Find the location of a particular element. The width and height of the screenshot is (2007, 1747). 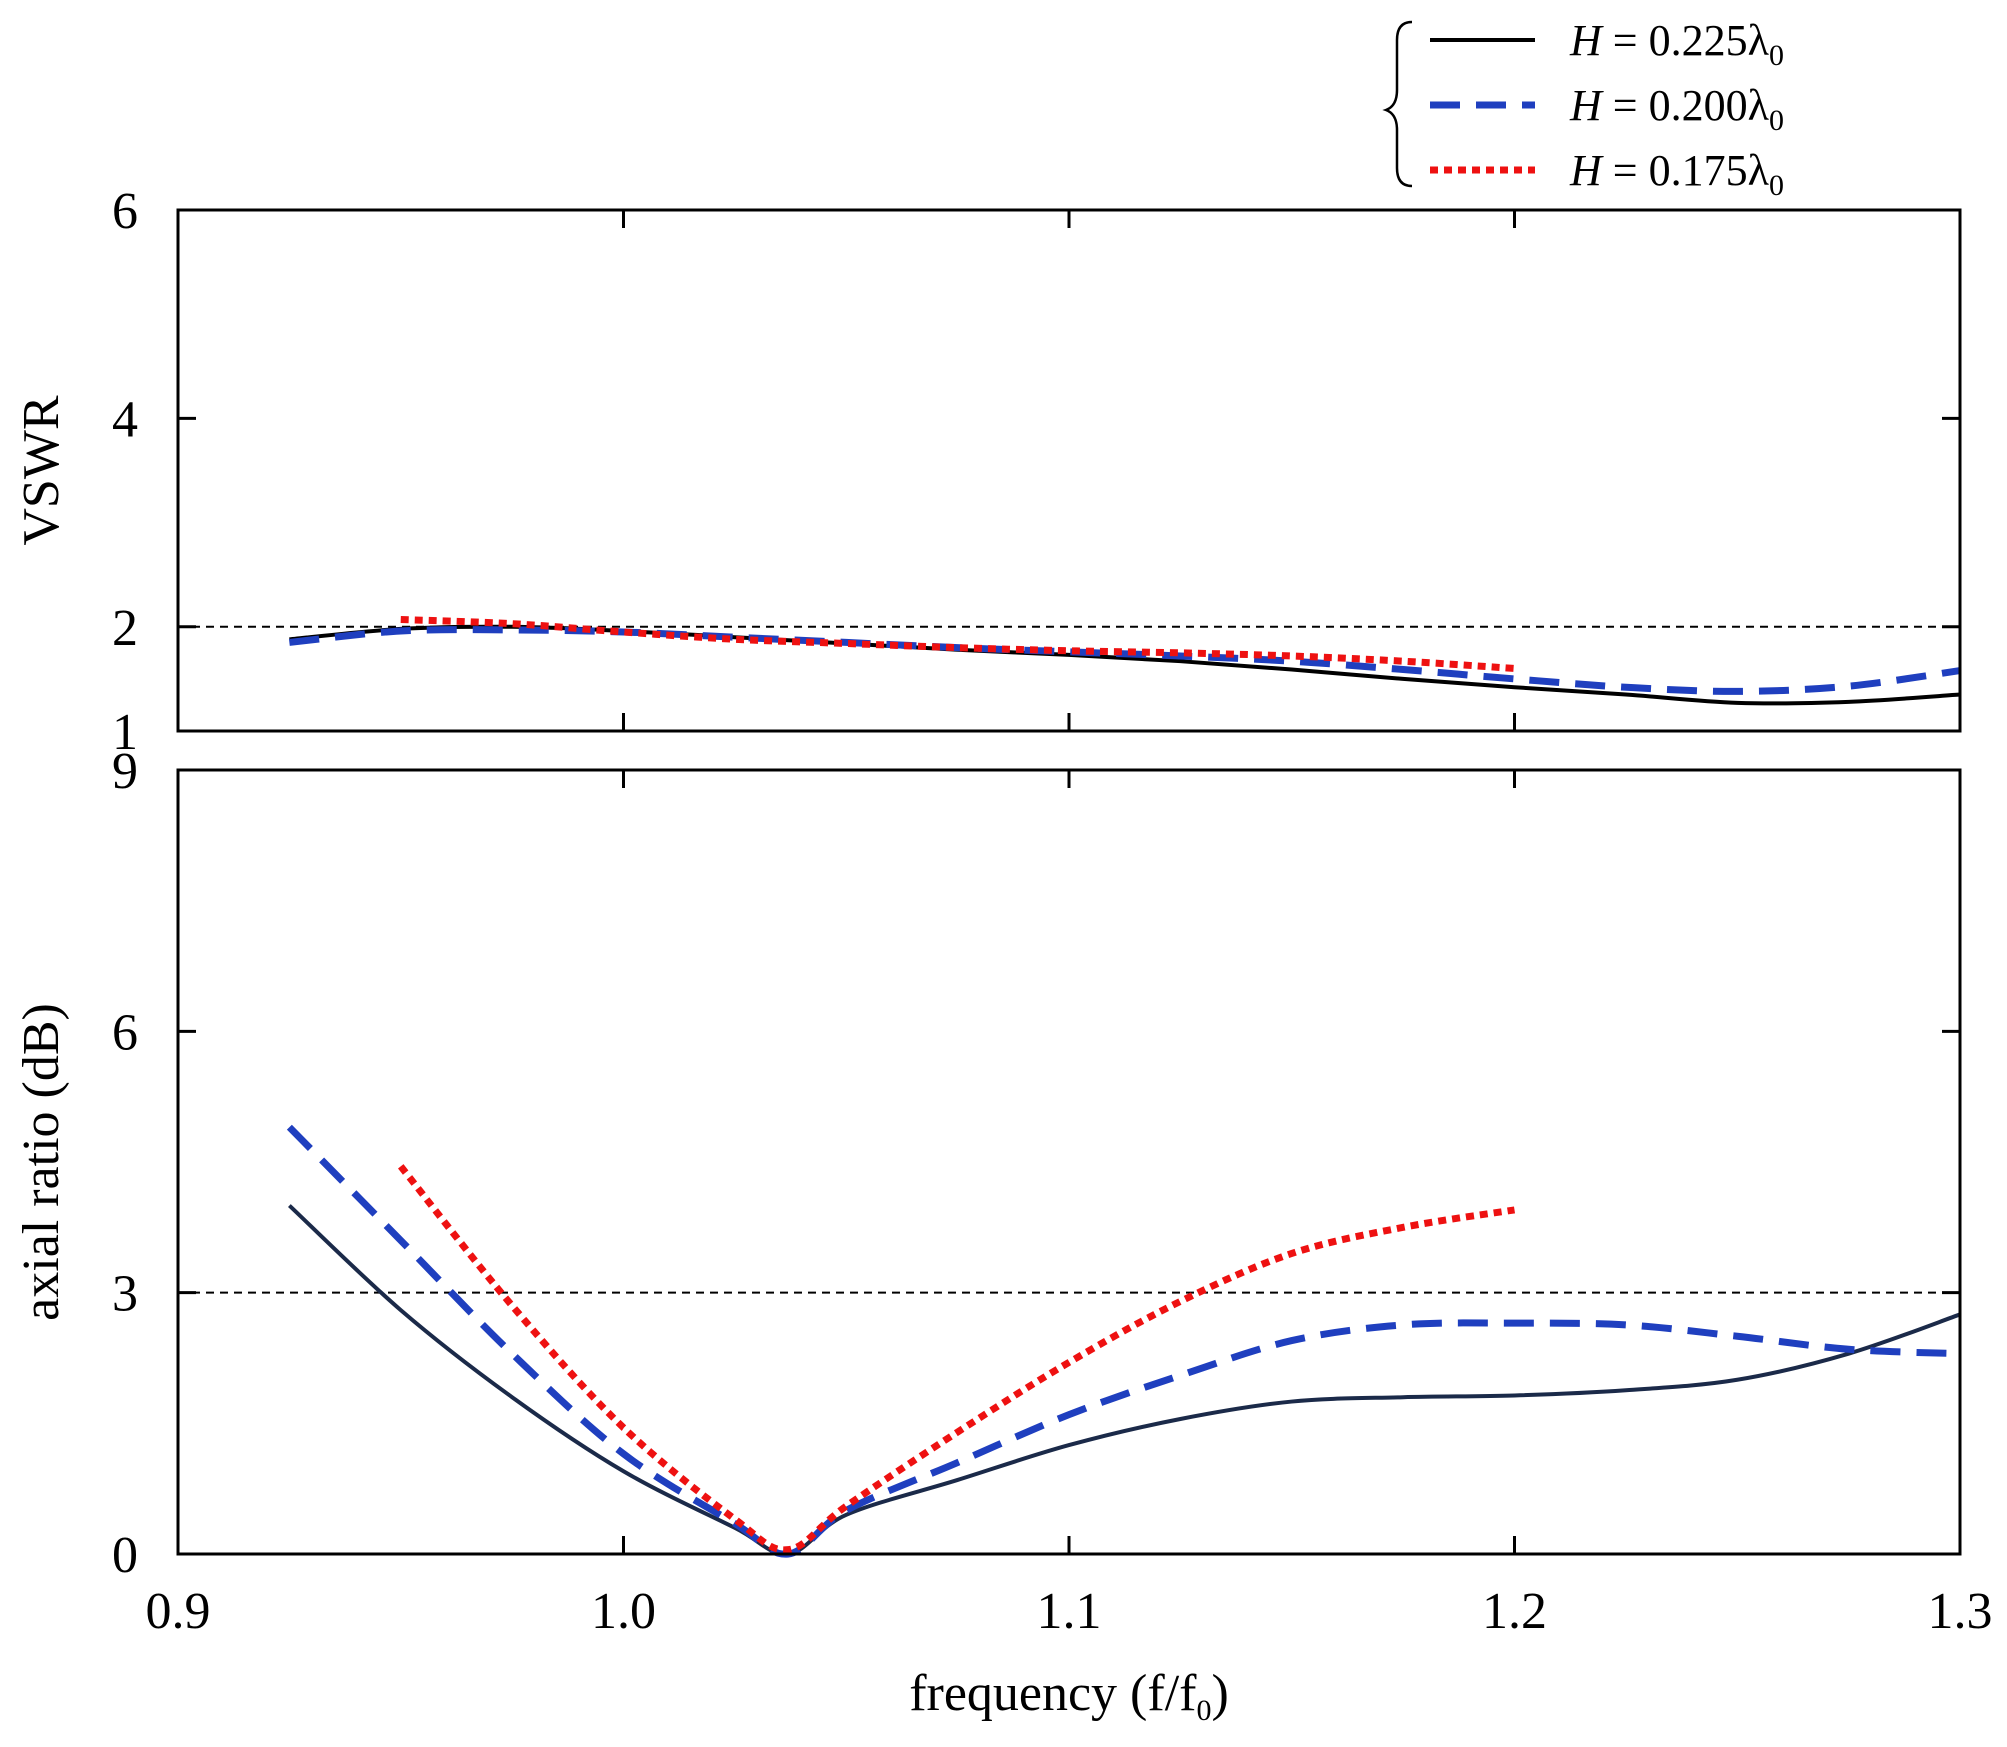

x-tick-label: 1.1 is located at coordinates (1069, 1611).